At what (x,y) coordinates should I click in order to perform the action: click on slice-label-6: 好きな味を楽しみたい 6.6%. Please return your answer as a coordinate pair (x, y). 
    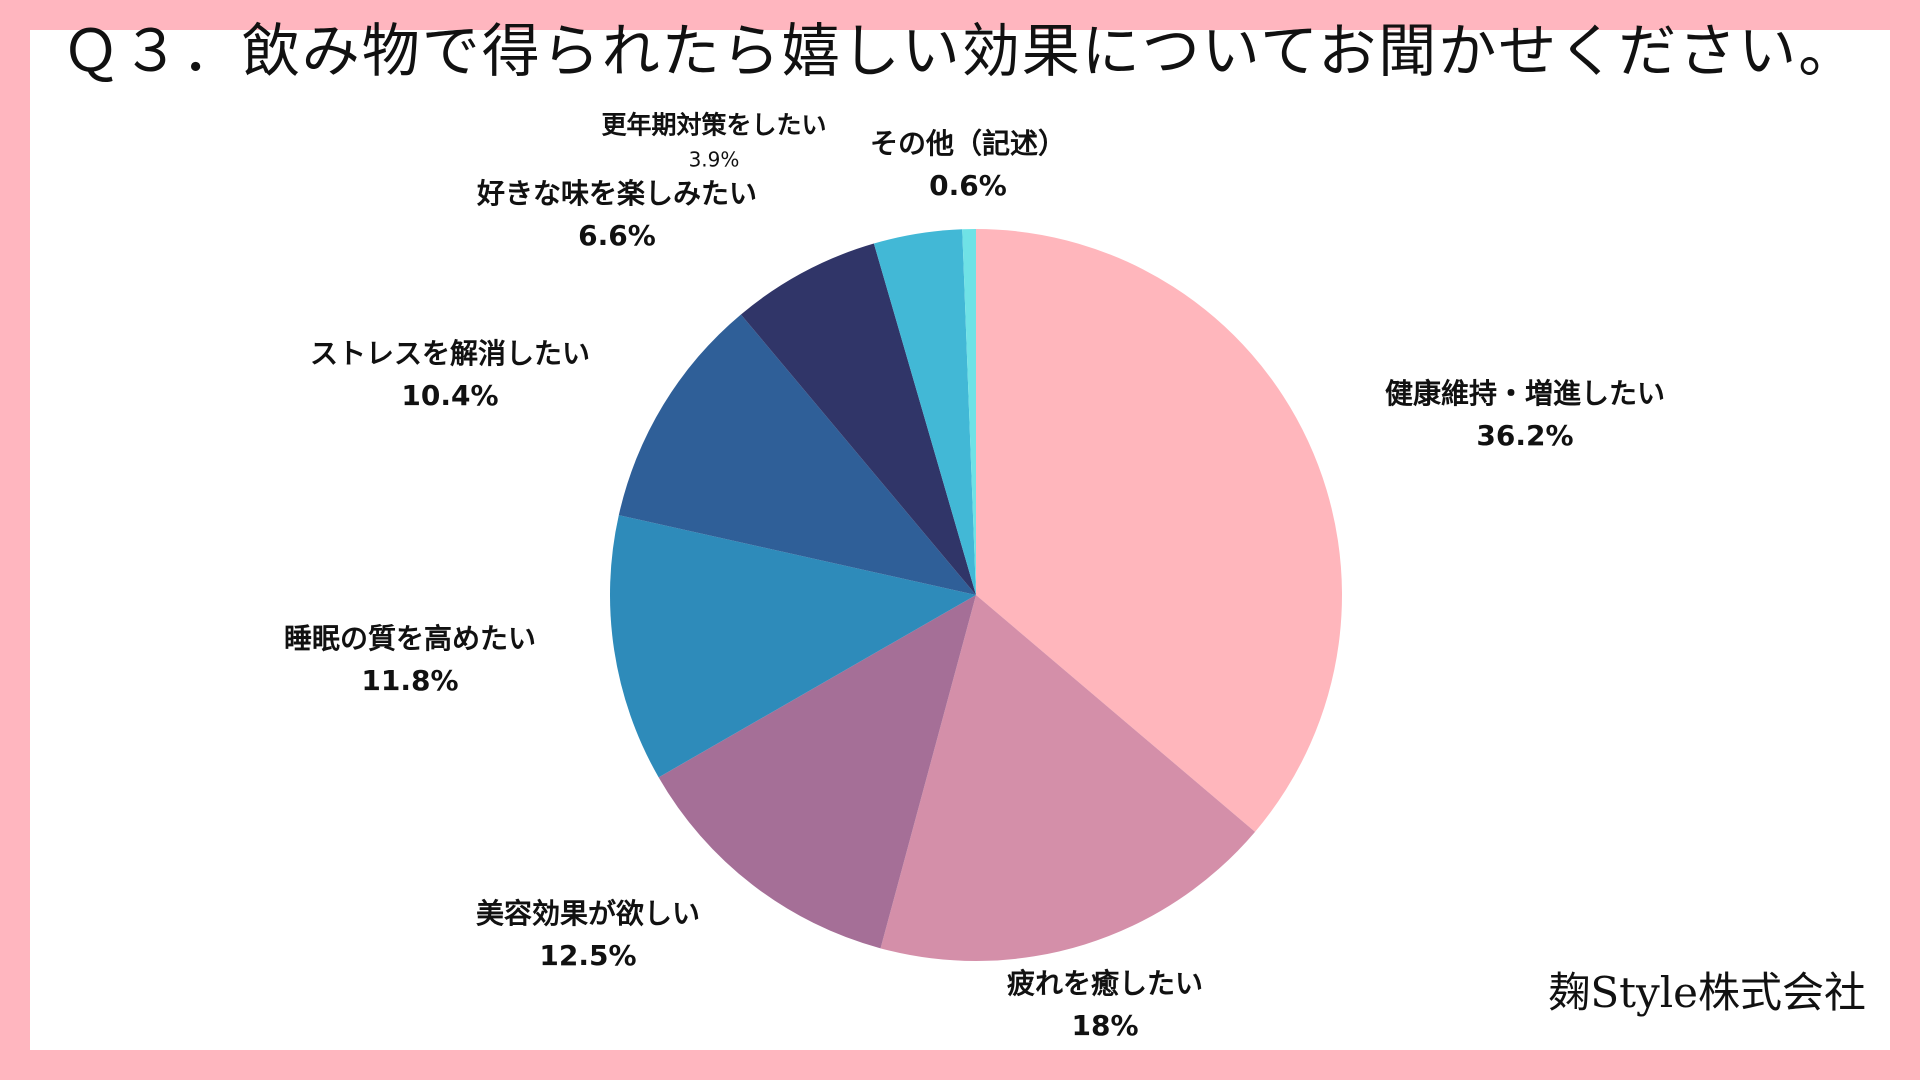
    Looking at the image, I should click on (617, 215).